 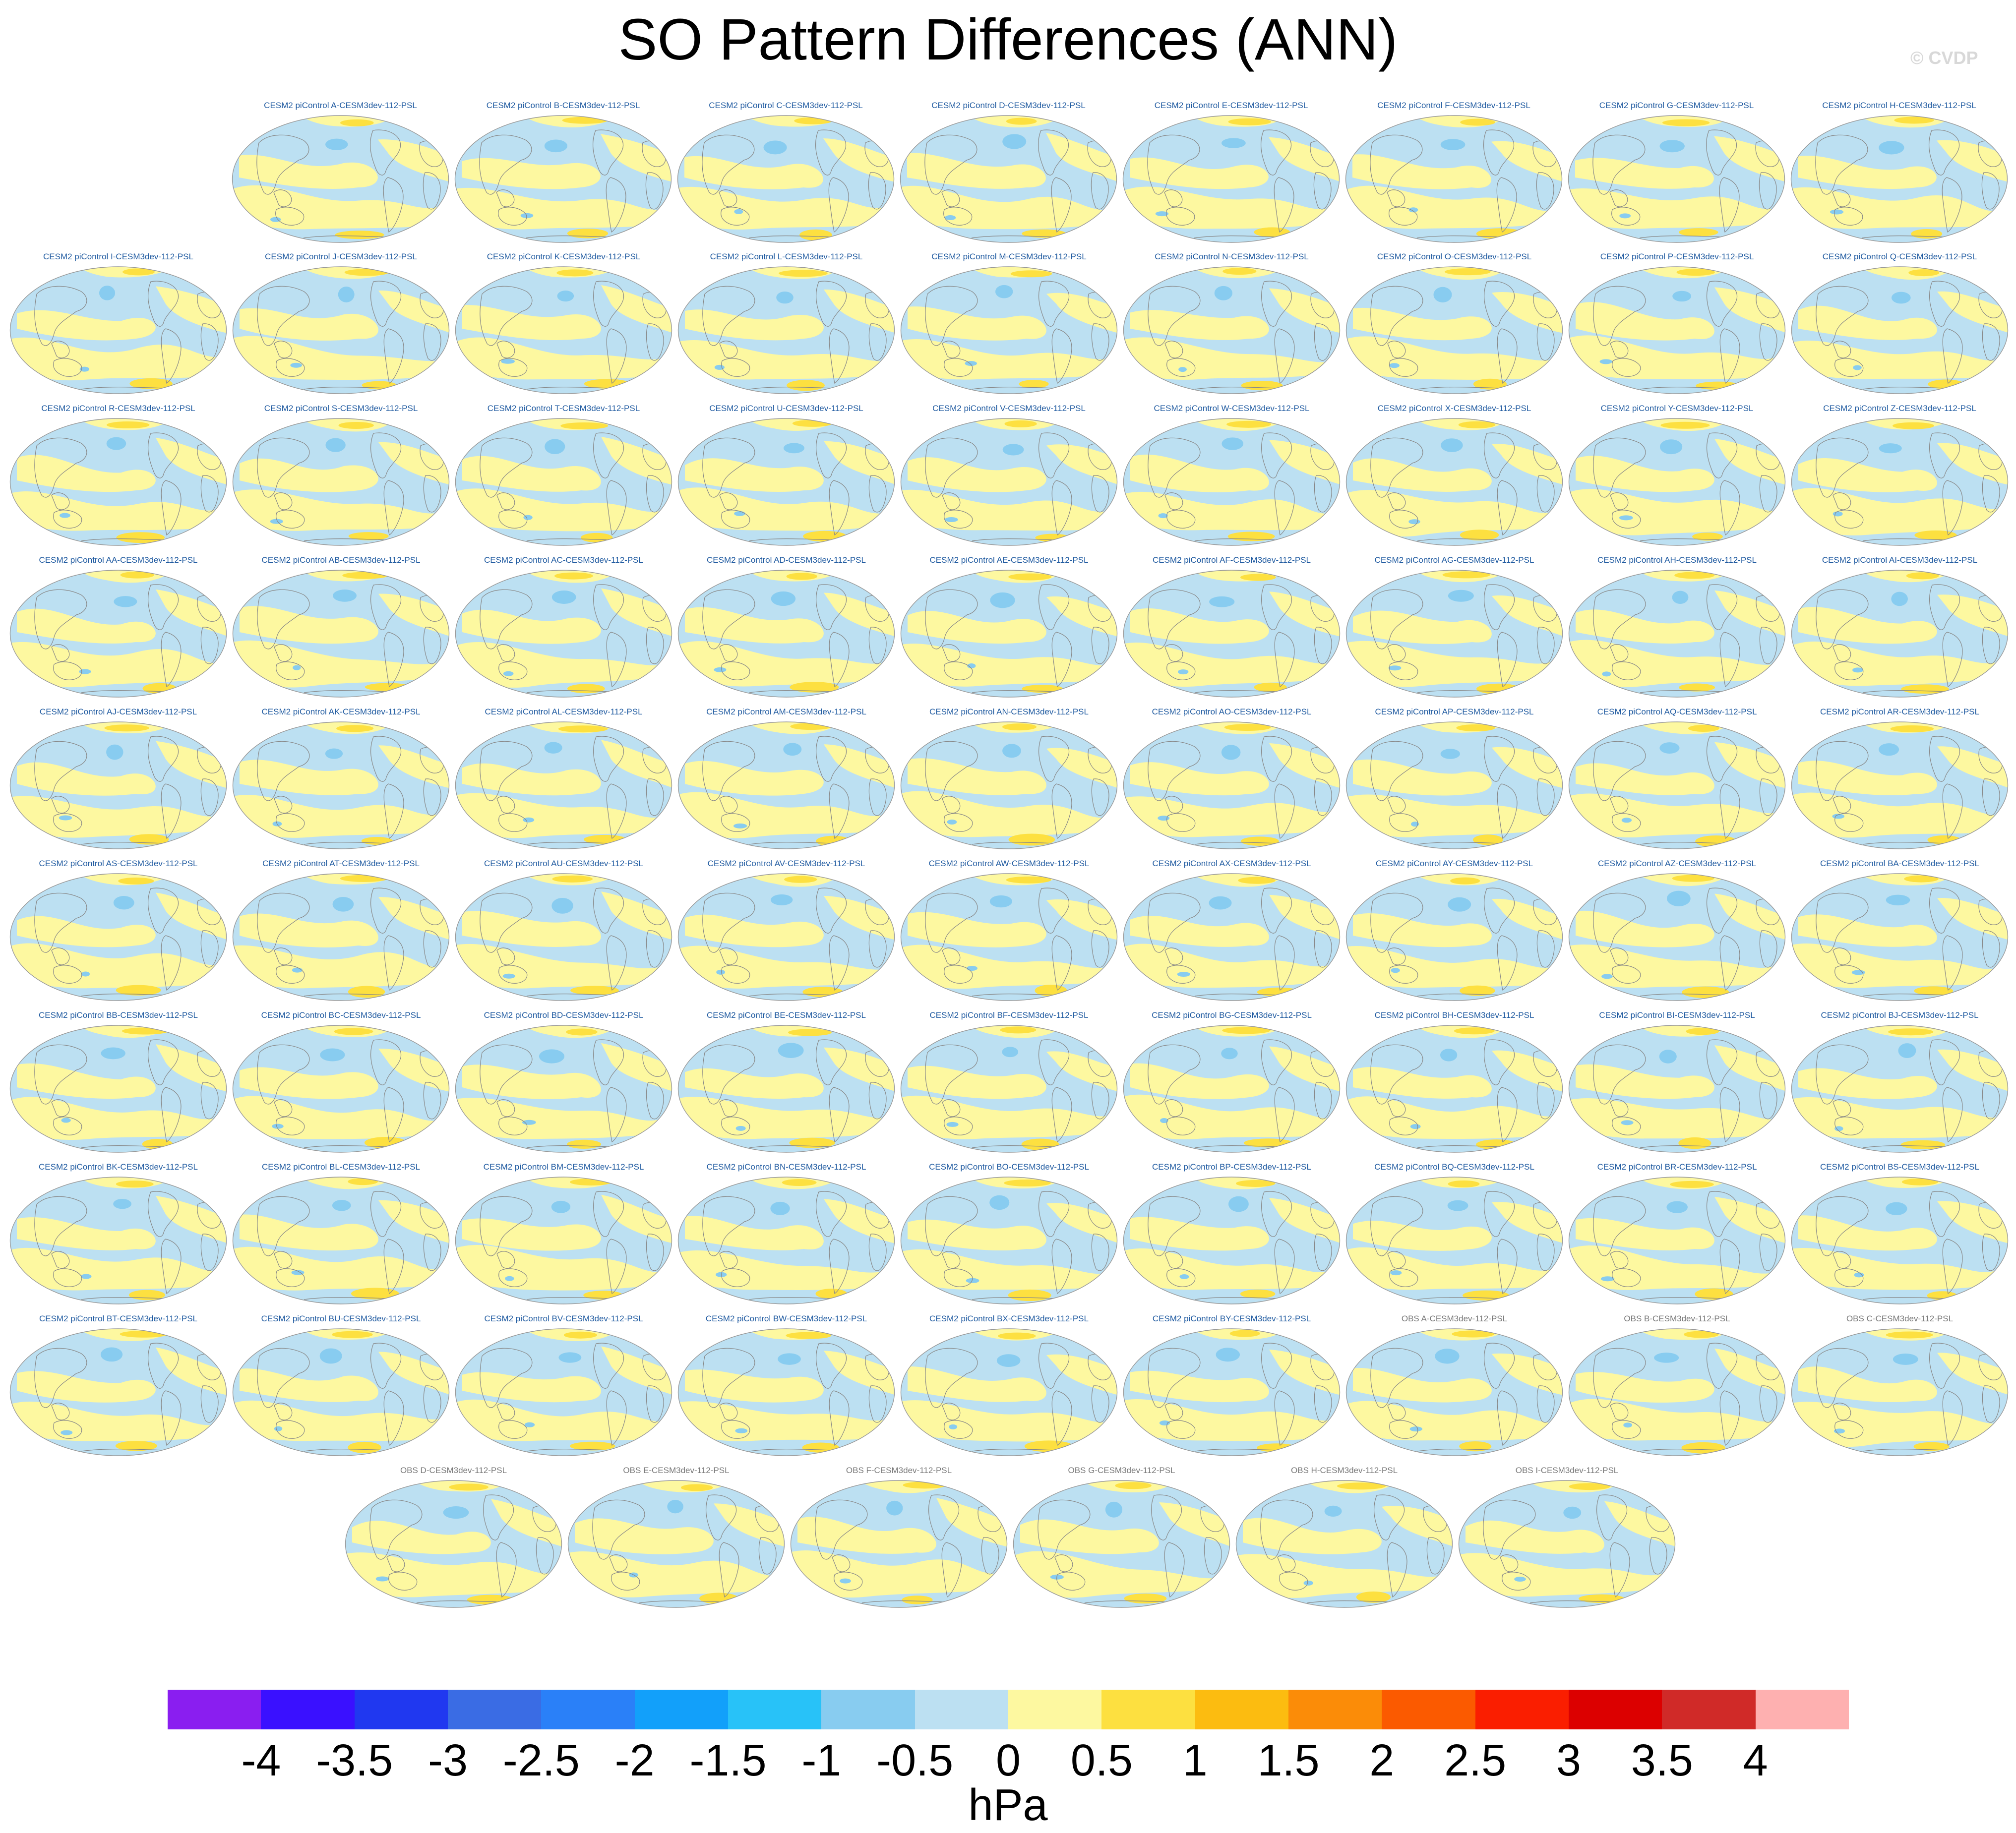 What do you see at coordinates (1677, 863) in the screenshot?
I see `panel-title: CESM2 piControl AZ-CESM3dev-112-PSL` at bounding box center [1677, 863].